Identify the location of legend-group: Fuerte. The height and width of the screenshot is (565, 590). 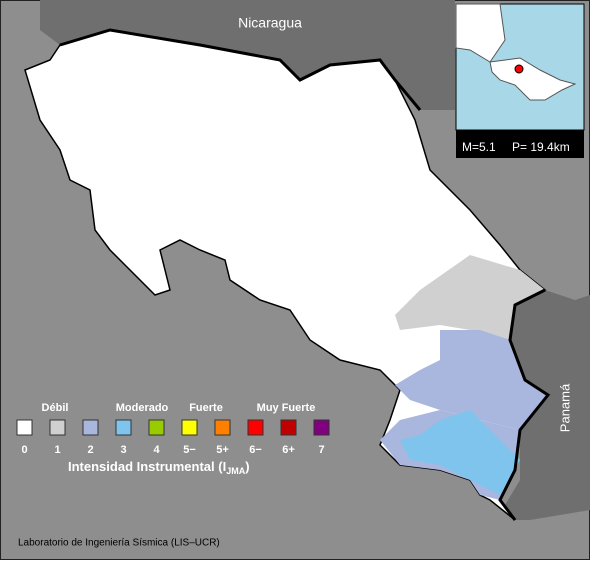
(206, 408).